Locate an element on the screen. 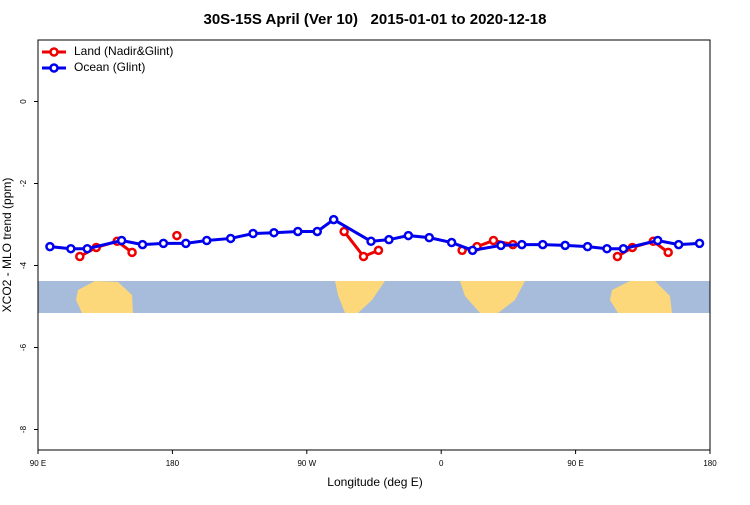 Image resolution: width=750 pixels, height=505 pixels. series-line is located at coordinates (374, 234).